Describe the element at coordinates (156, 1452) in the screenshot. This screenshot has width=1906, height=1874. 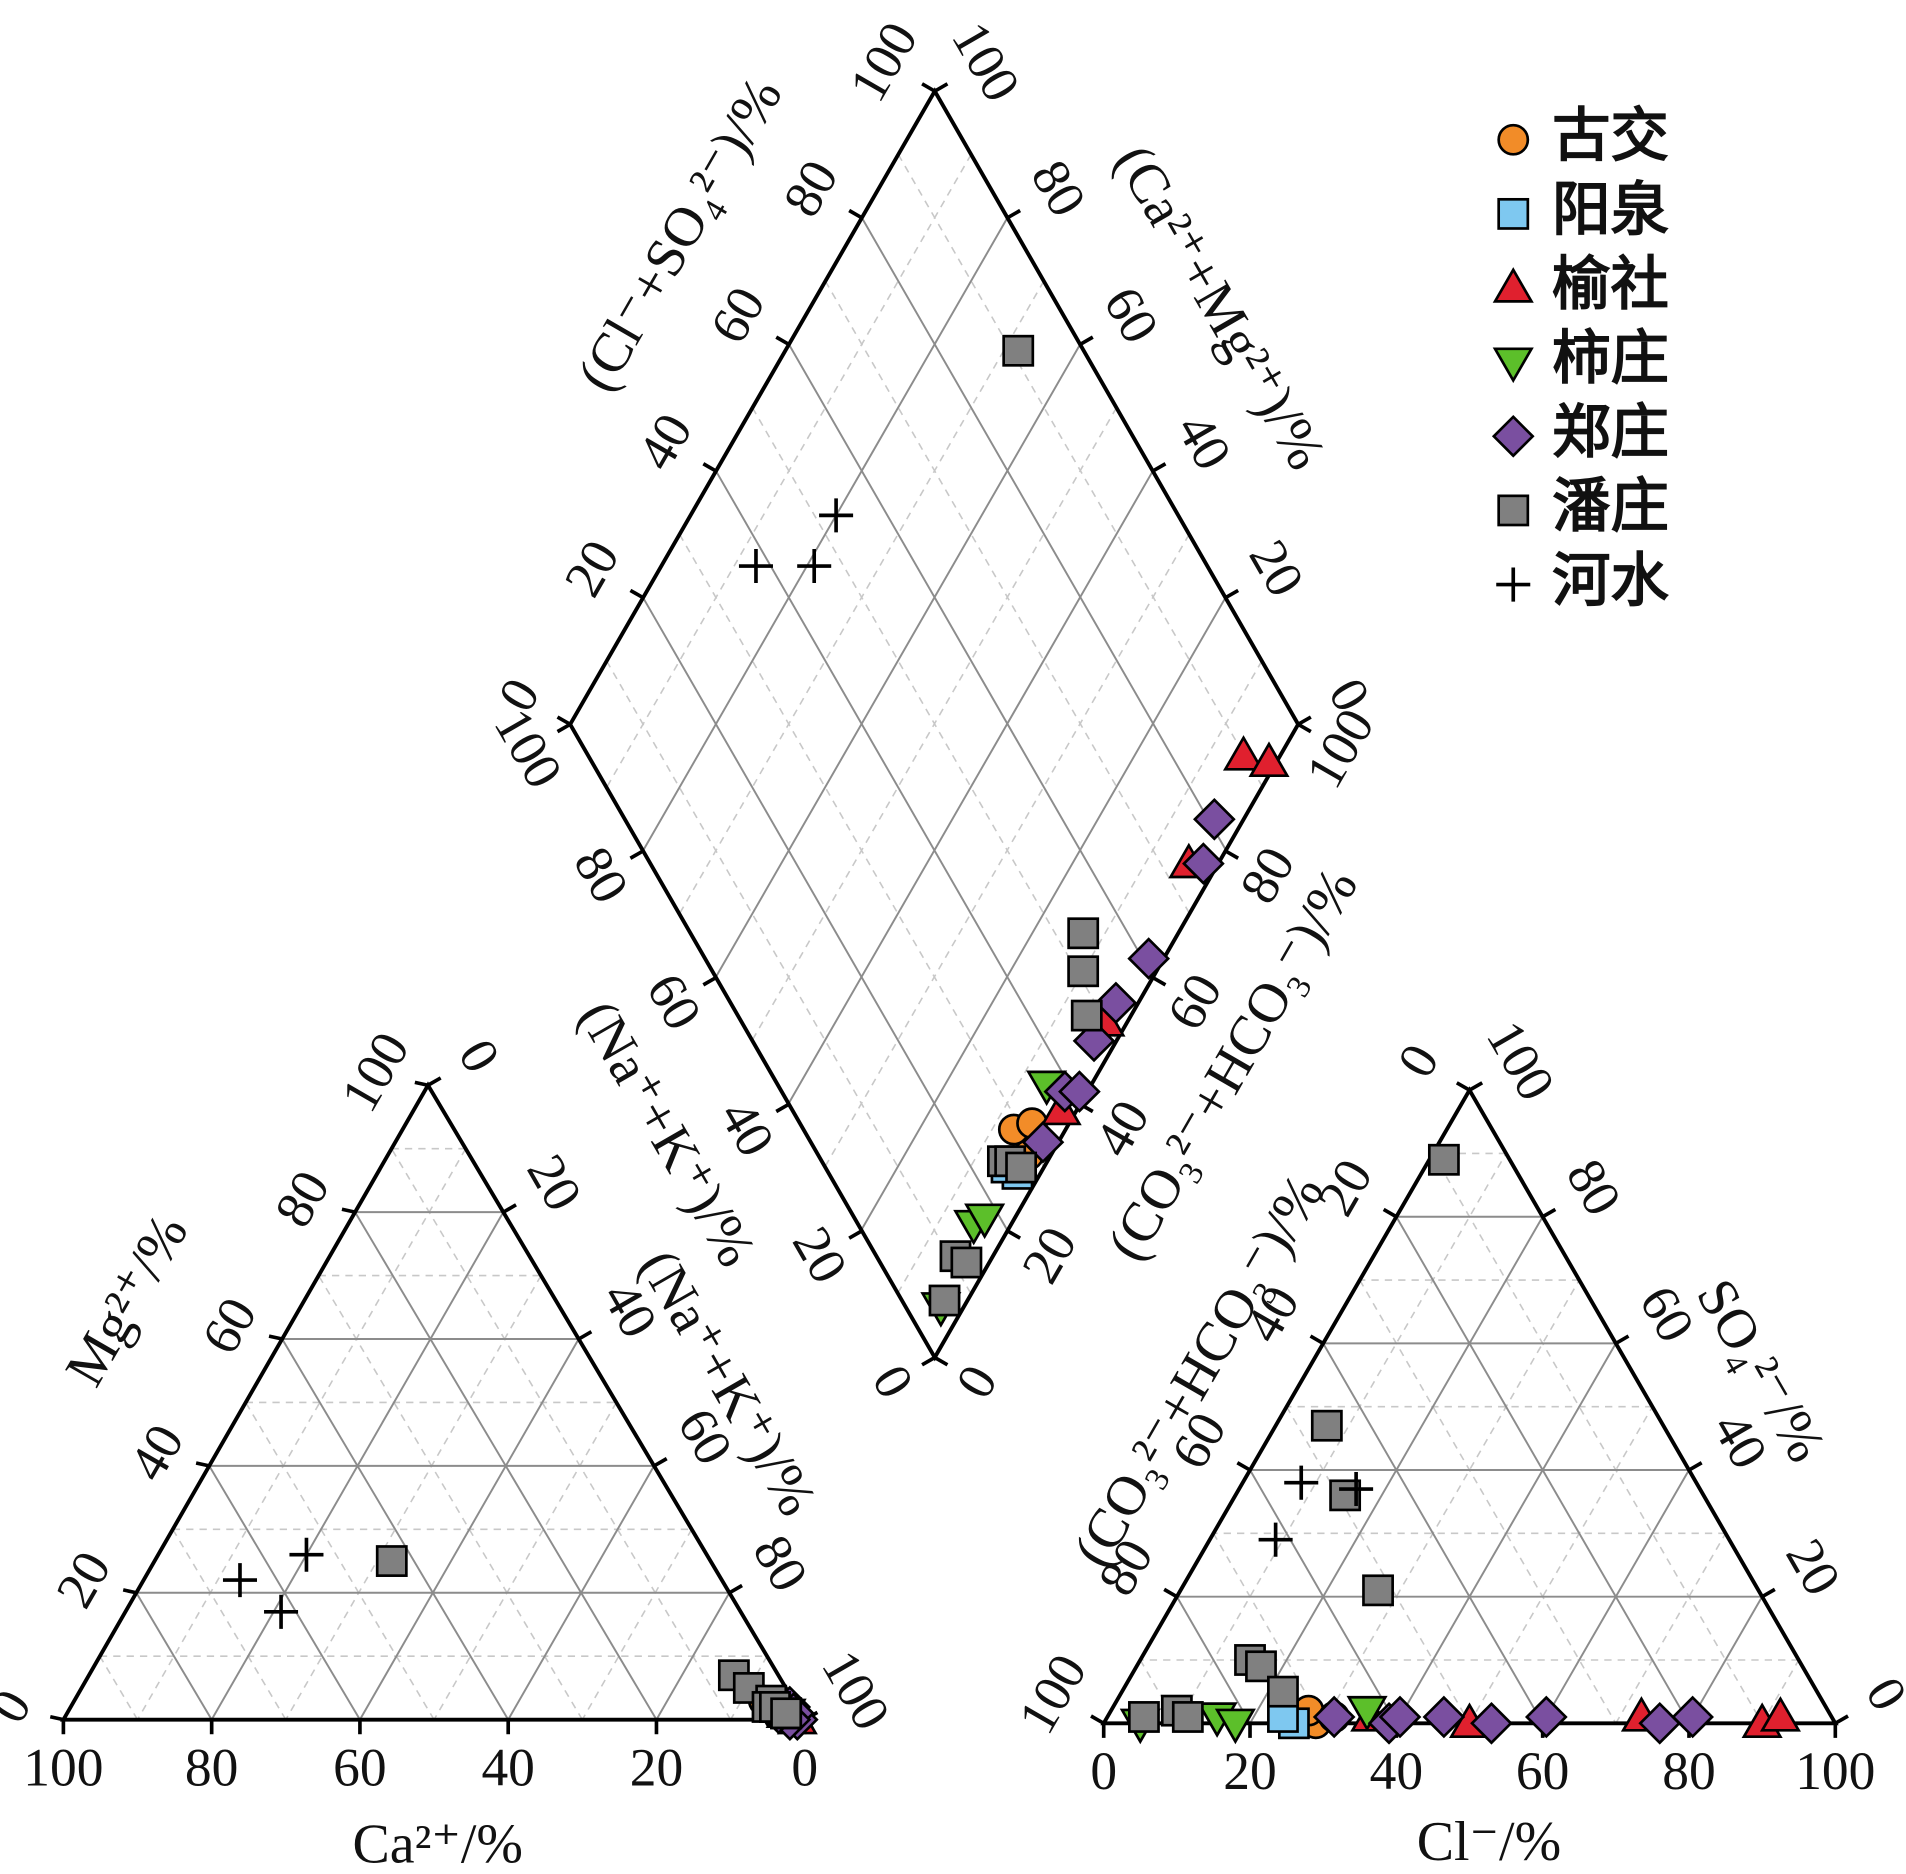
I see `tick-label: 40` at that location.